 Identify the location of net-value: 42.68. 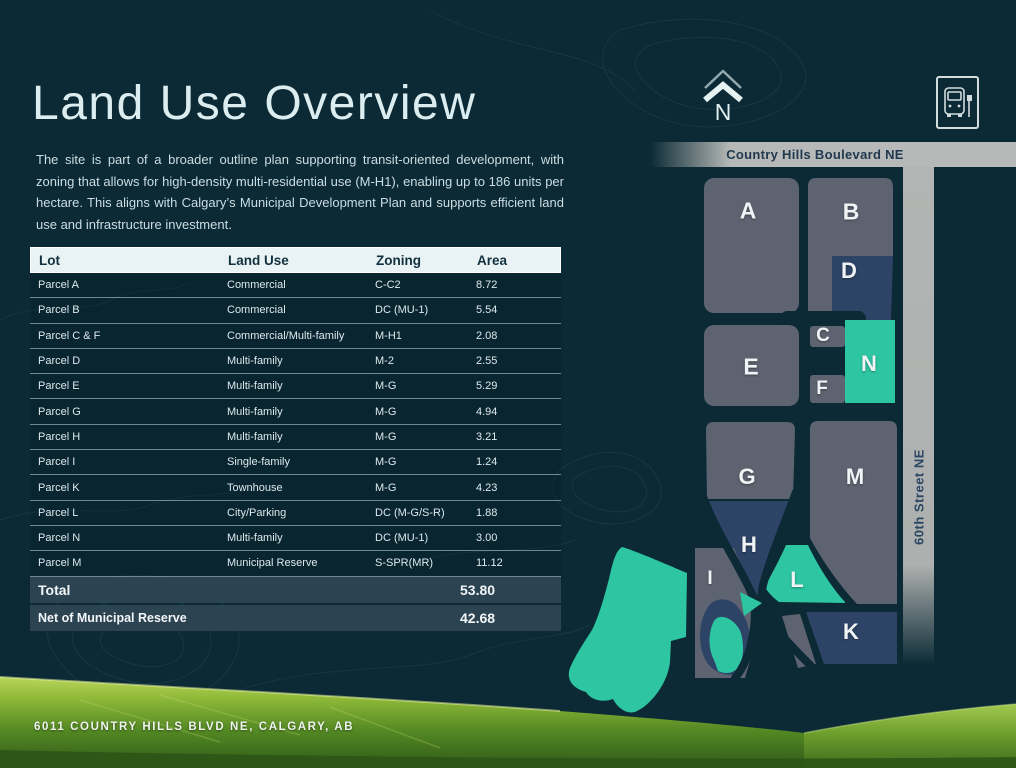
(478, 618).